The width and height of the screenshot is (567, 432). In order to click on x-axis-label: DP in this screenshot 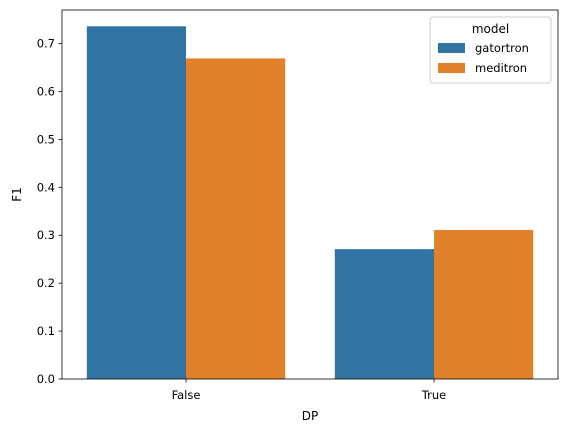, I will do `click(310, 416)`.